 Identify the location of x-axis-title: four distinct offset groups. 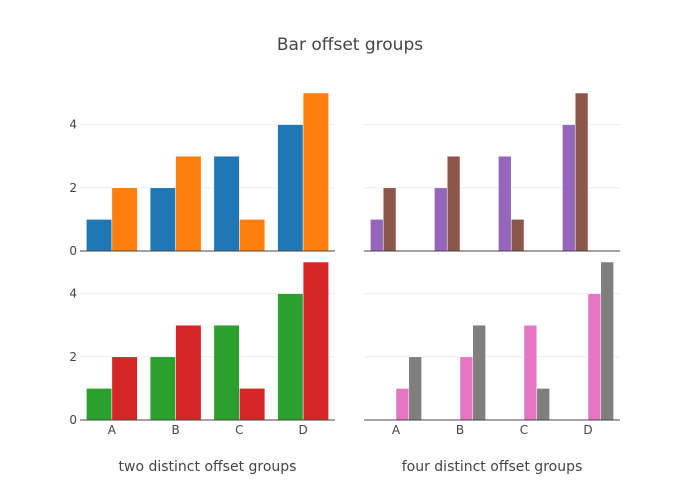
(492, 467).